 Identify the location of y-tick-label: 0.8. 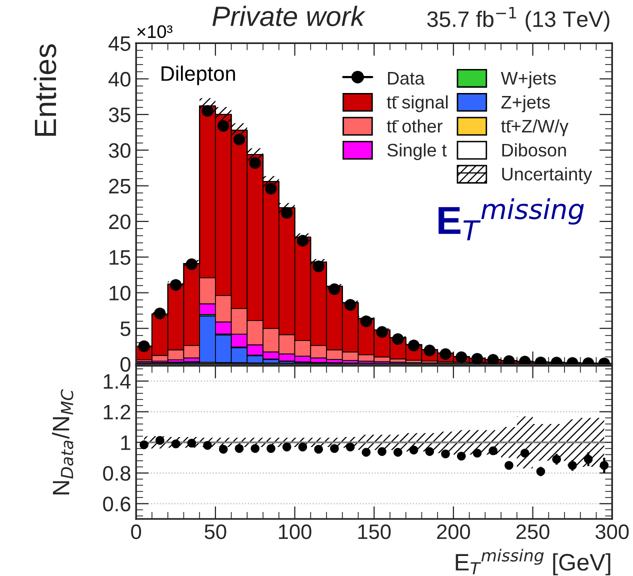
(116, 473).